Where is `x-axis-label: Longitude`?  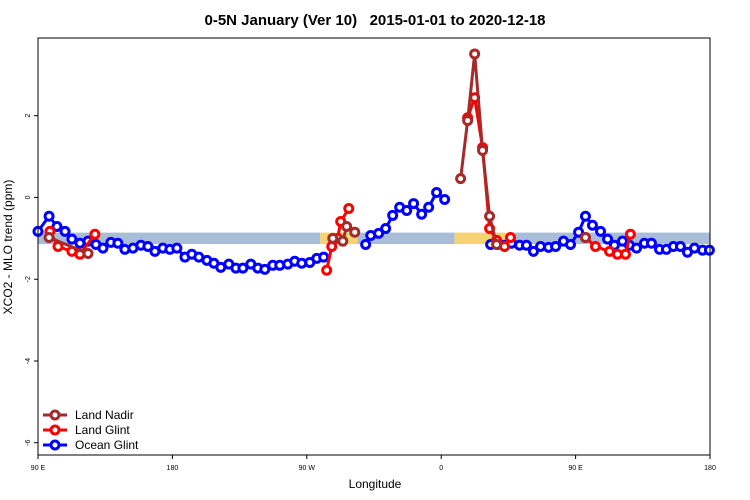
x-axis-label: Longitude is located at coordinates (375, 484).